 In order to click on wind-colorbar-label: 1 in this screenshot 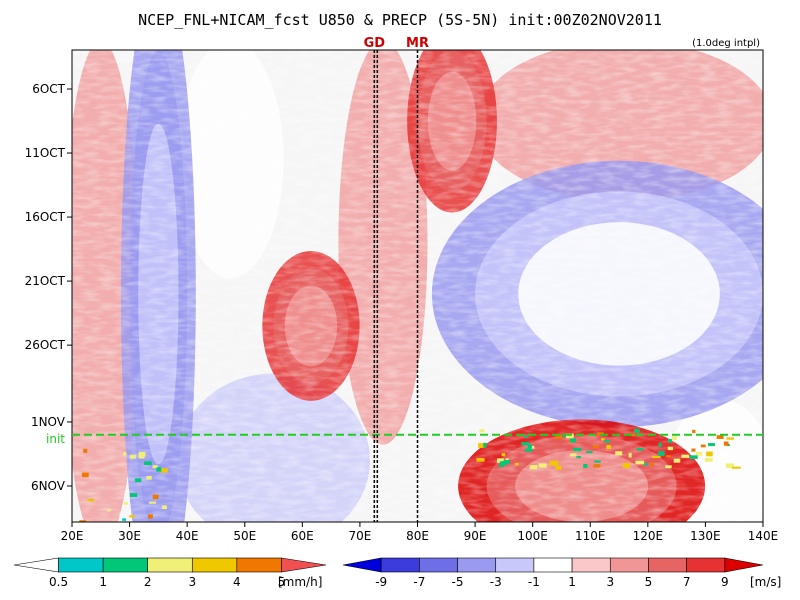, I will do `click(572, 582)`.